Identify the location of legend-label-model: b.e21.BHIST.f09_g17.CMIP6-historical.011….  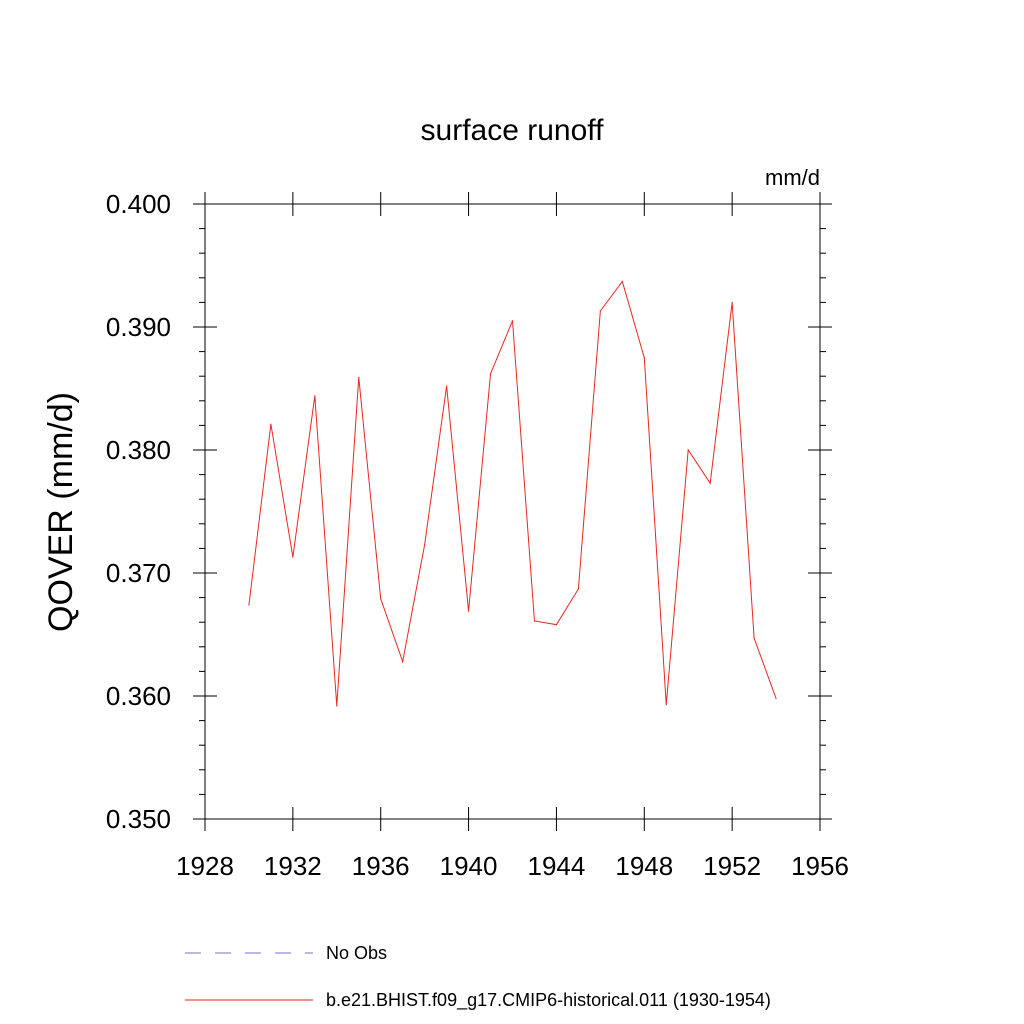
(548, 1000).